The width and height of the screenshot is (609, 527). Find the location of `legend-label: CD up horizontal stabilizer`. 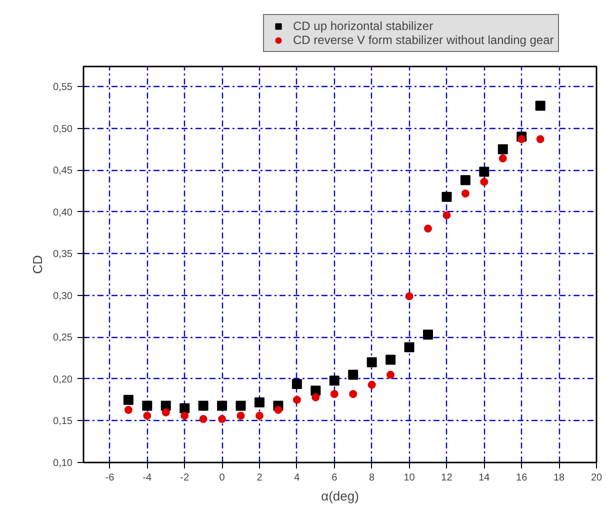

legend-label: CD up horizontal stabilizer is located at coordinates (363, 26).